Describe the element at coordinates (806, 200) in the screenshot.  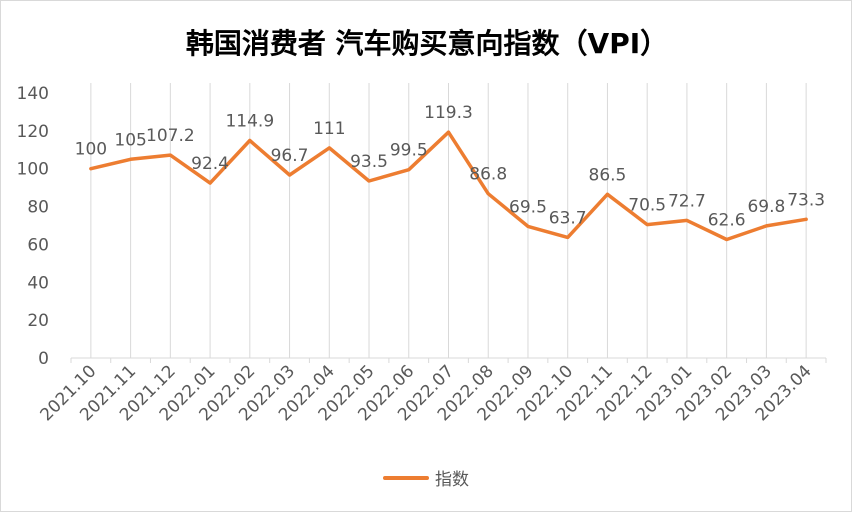
I see `data-label-2023.04: 73.3` at that location.